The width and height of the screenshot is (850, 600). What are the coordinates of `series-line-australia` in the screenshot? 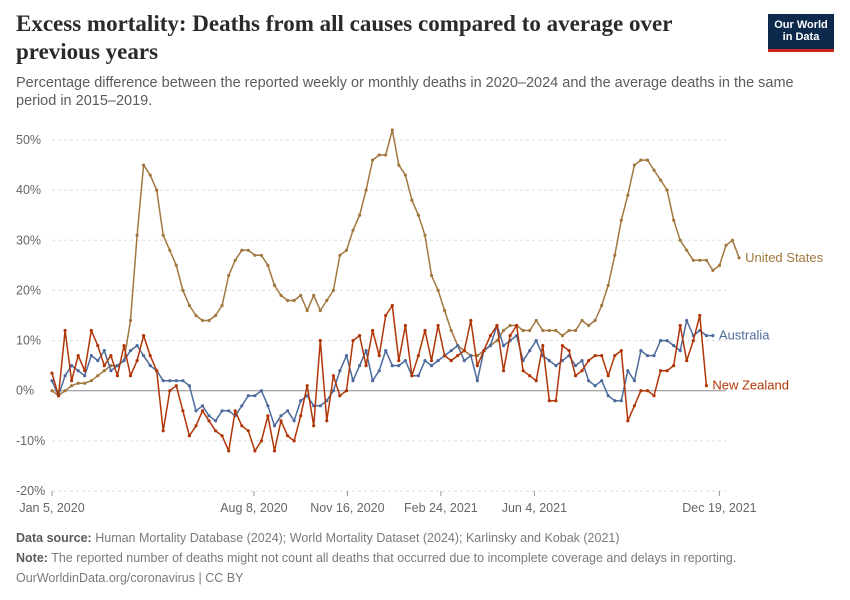 It's located at (382, 373).